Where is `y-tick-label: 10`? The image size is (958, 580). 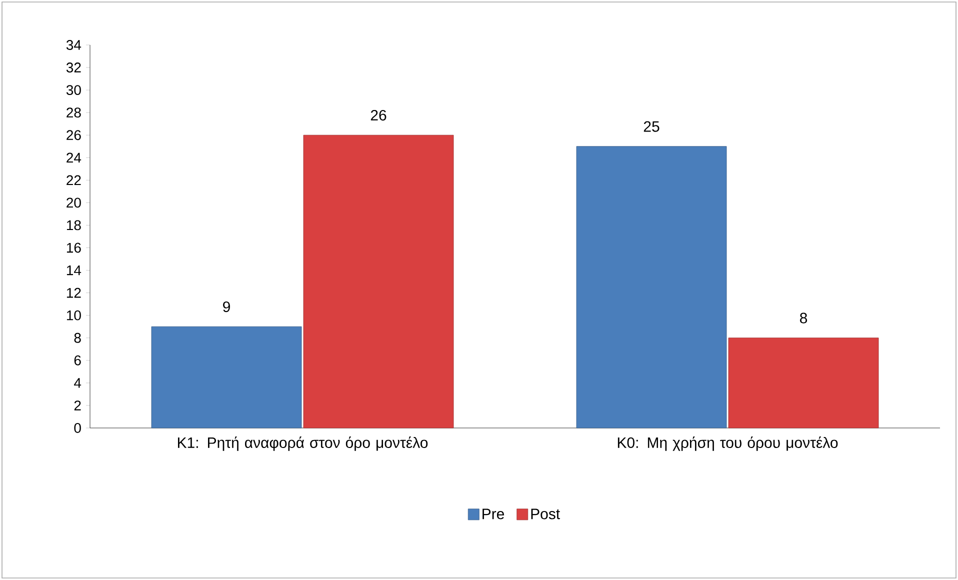 y-tick-label: 10 is located at coordinates (73, 315).